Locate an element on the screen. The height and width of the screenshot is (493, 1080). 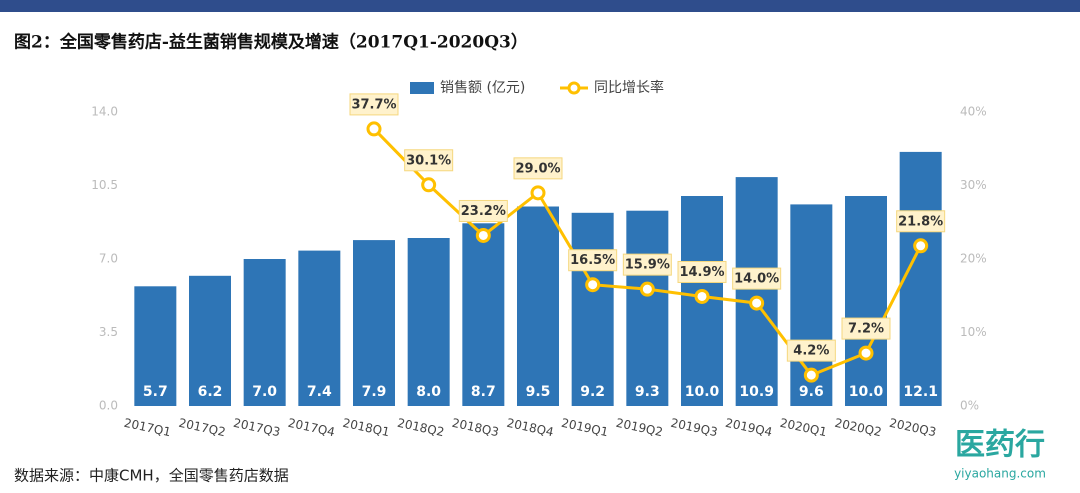
bar-value-label: 12.1 is located at coordinates (920, 392).